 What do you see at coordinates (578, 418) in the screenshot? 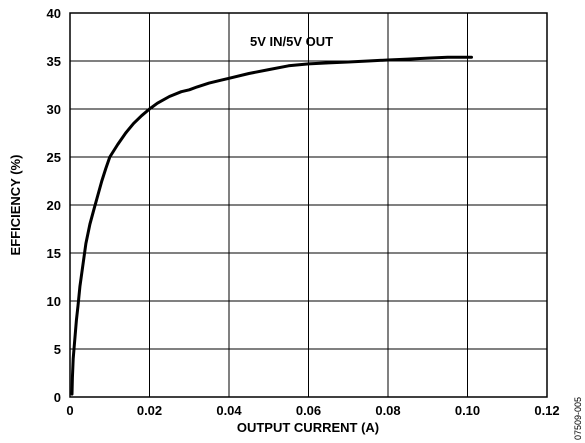
I see `figure-id: 07509-005` at bounding box center [578, 418].